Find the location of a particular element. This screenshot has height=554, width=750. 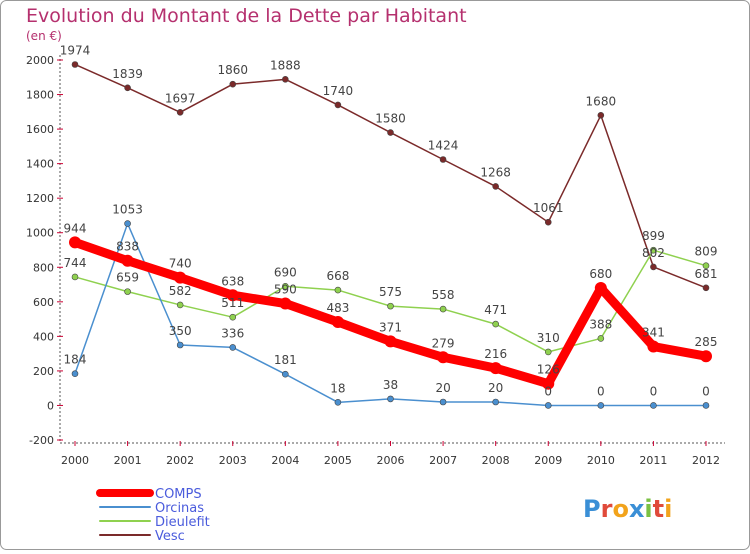

data-label-vesc: 1888 is located at coordinates (285, 65).